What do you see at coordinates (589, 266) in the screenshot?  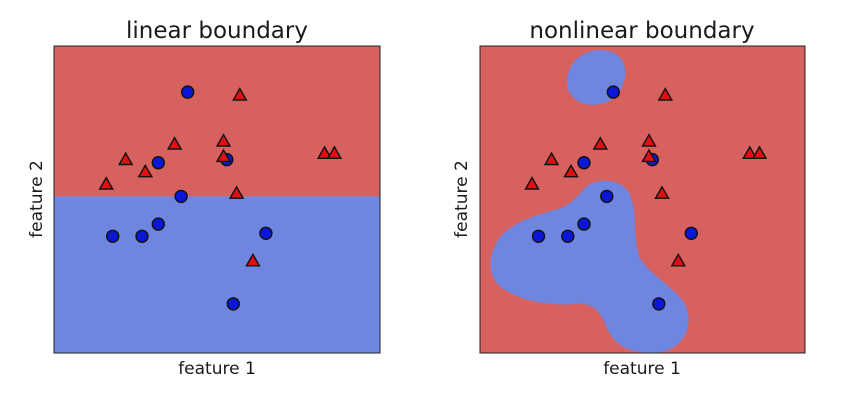 I see `class-0-region-bottom` at bounding box center [589, 266].